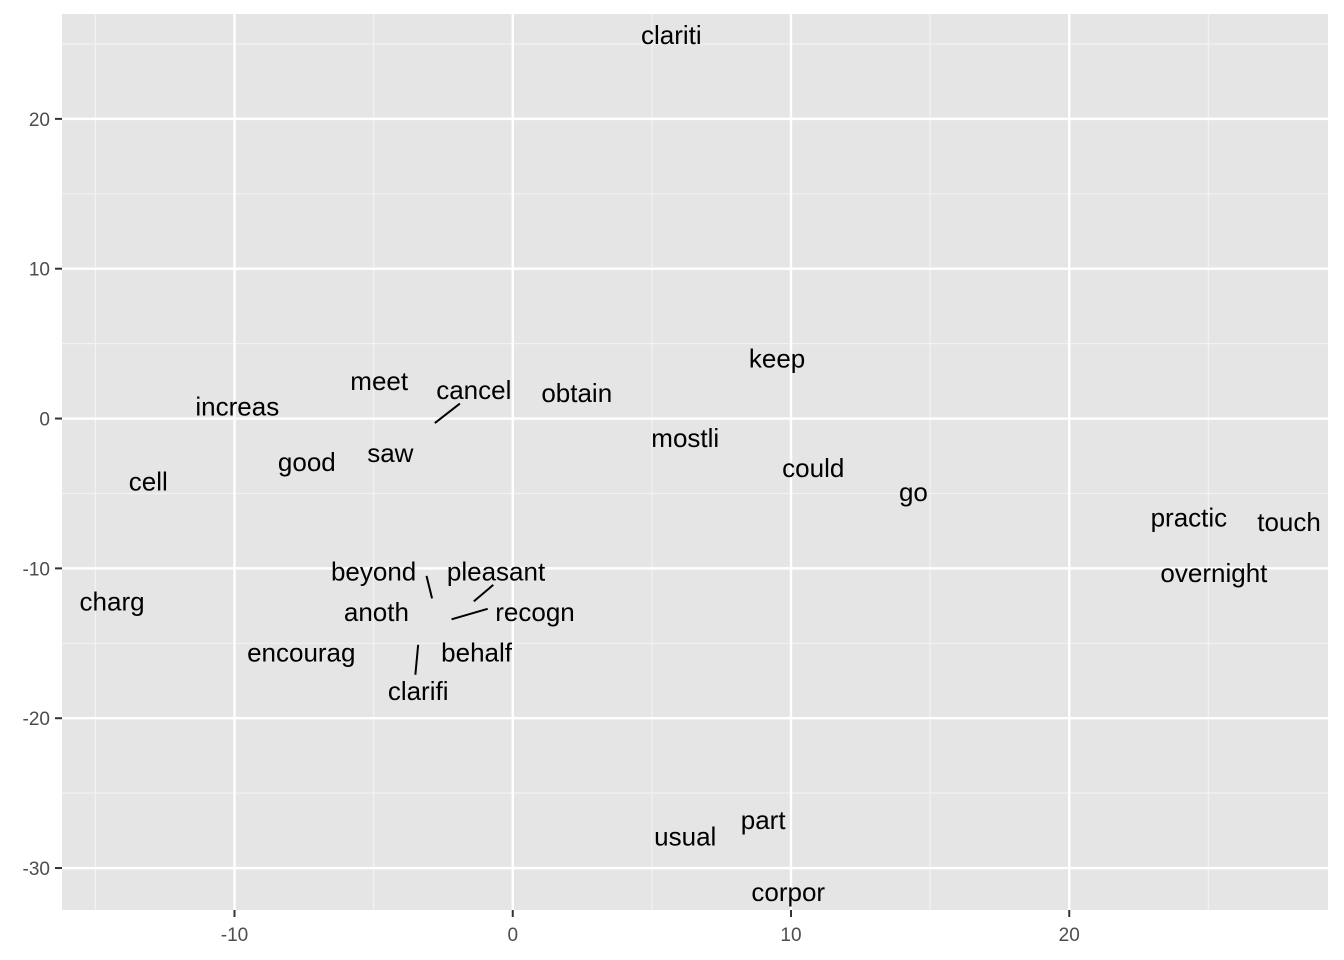 The height and width of the screenshot is (960, 1344). What do you see at coordinates (307, 462) in the screenshot?
I see `word-label-good: good` at bounding box center [307, 462].